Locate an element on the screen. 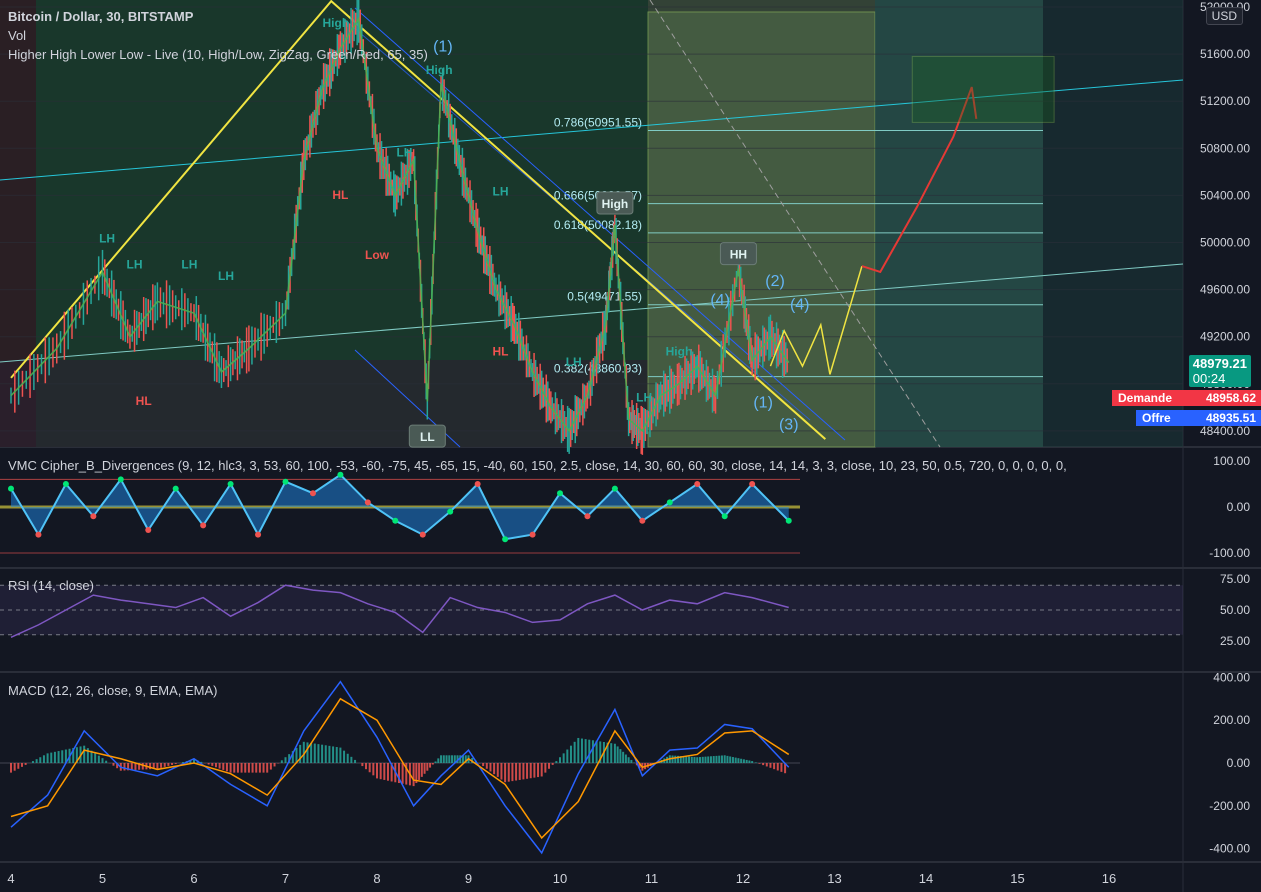  time-tick: 13 is located at coordinates (834, 878).